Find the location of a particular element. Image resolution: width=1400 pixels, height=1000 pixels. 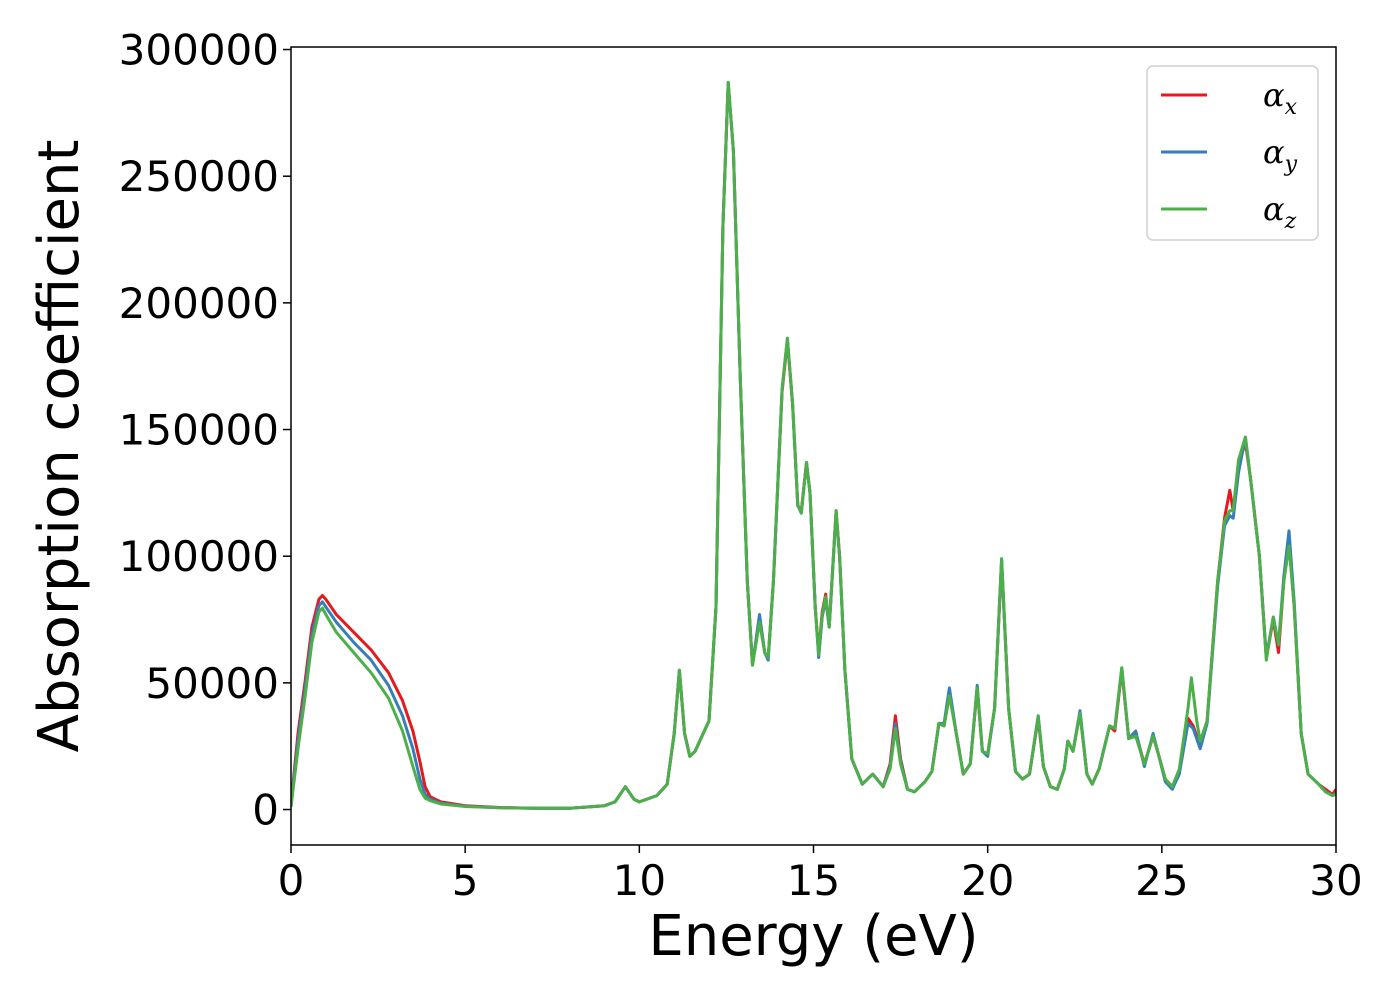

y-axis-label: Absorption coefficient is located at coordinates (59, 446).